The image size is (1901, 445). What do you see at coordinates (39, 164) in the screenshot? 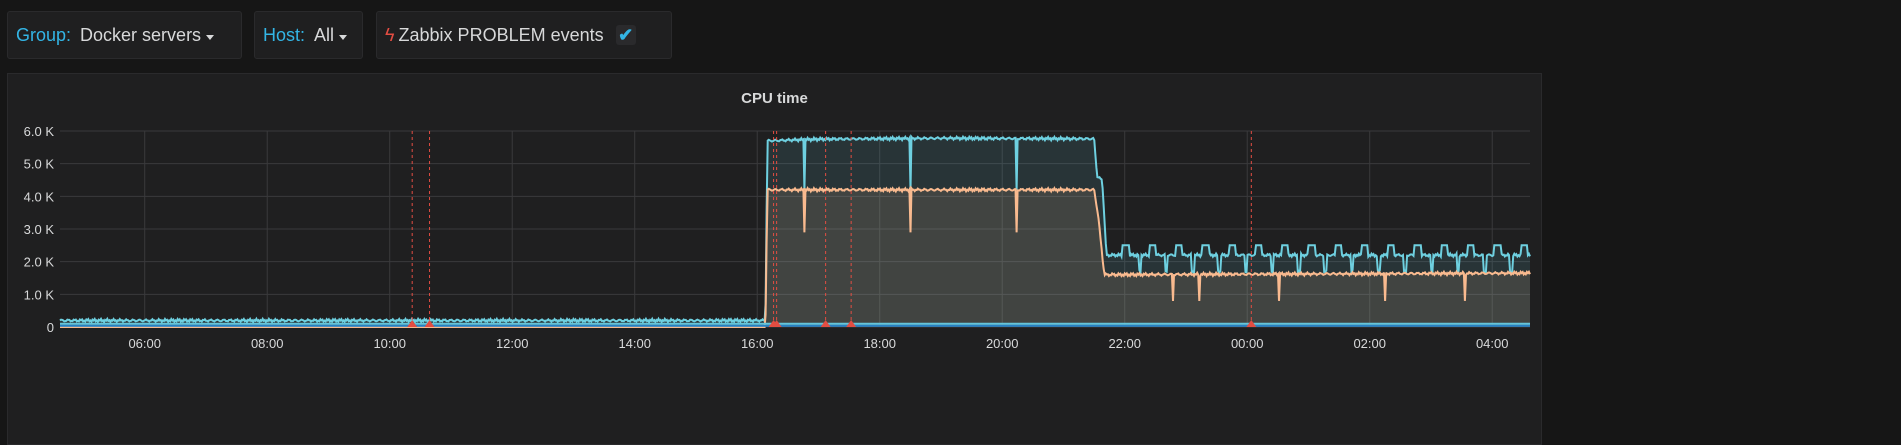
I see `y-tick-label: 5.0 K` at bounding box center [39, 164].